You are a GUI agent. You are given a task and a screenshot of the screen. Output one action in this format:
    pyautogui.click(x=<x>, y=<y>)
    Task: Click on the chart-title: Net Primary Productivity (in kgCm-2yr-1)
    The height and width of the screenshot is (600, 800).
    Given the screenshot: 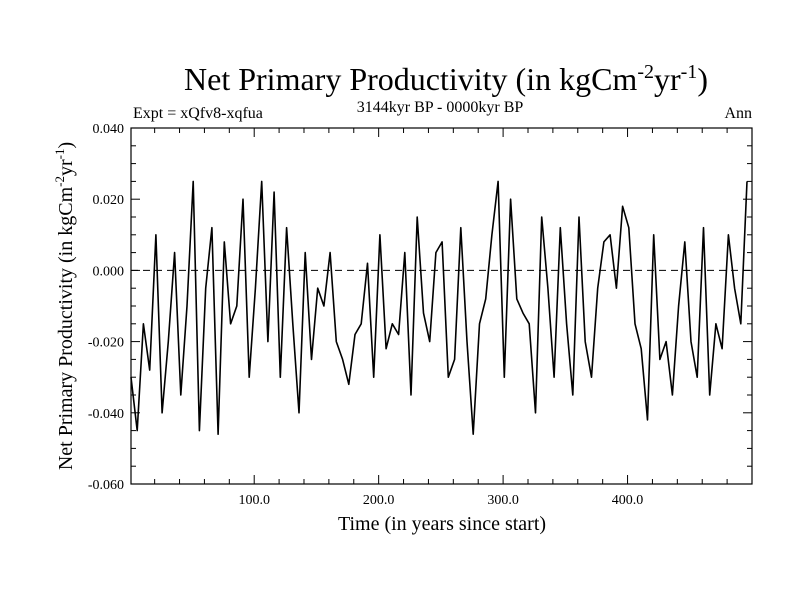 What is the action you would take?
    pyautogui.click(x=446, y=79)
    